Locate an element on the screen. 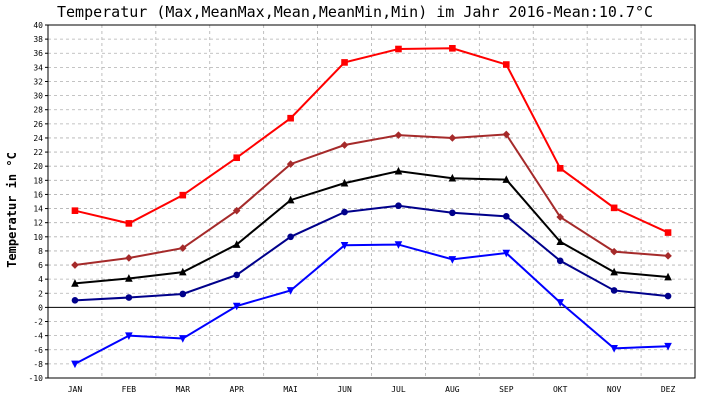 The height and width of the screenshot is (405, 710). y-tick-label: 28 is located at coordinates (38, 110).